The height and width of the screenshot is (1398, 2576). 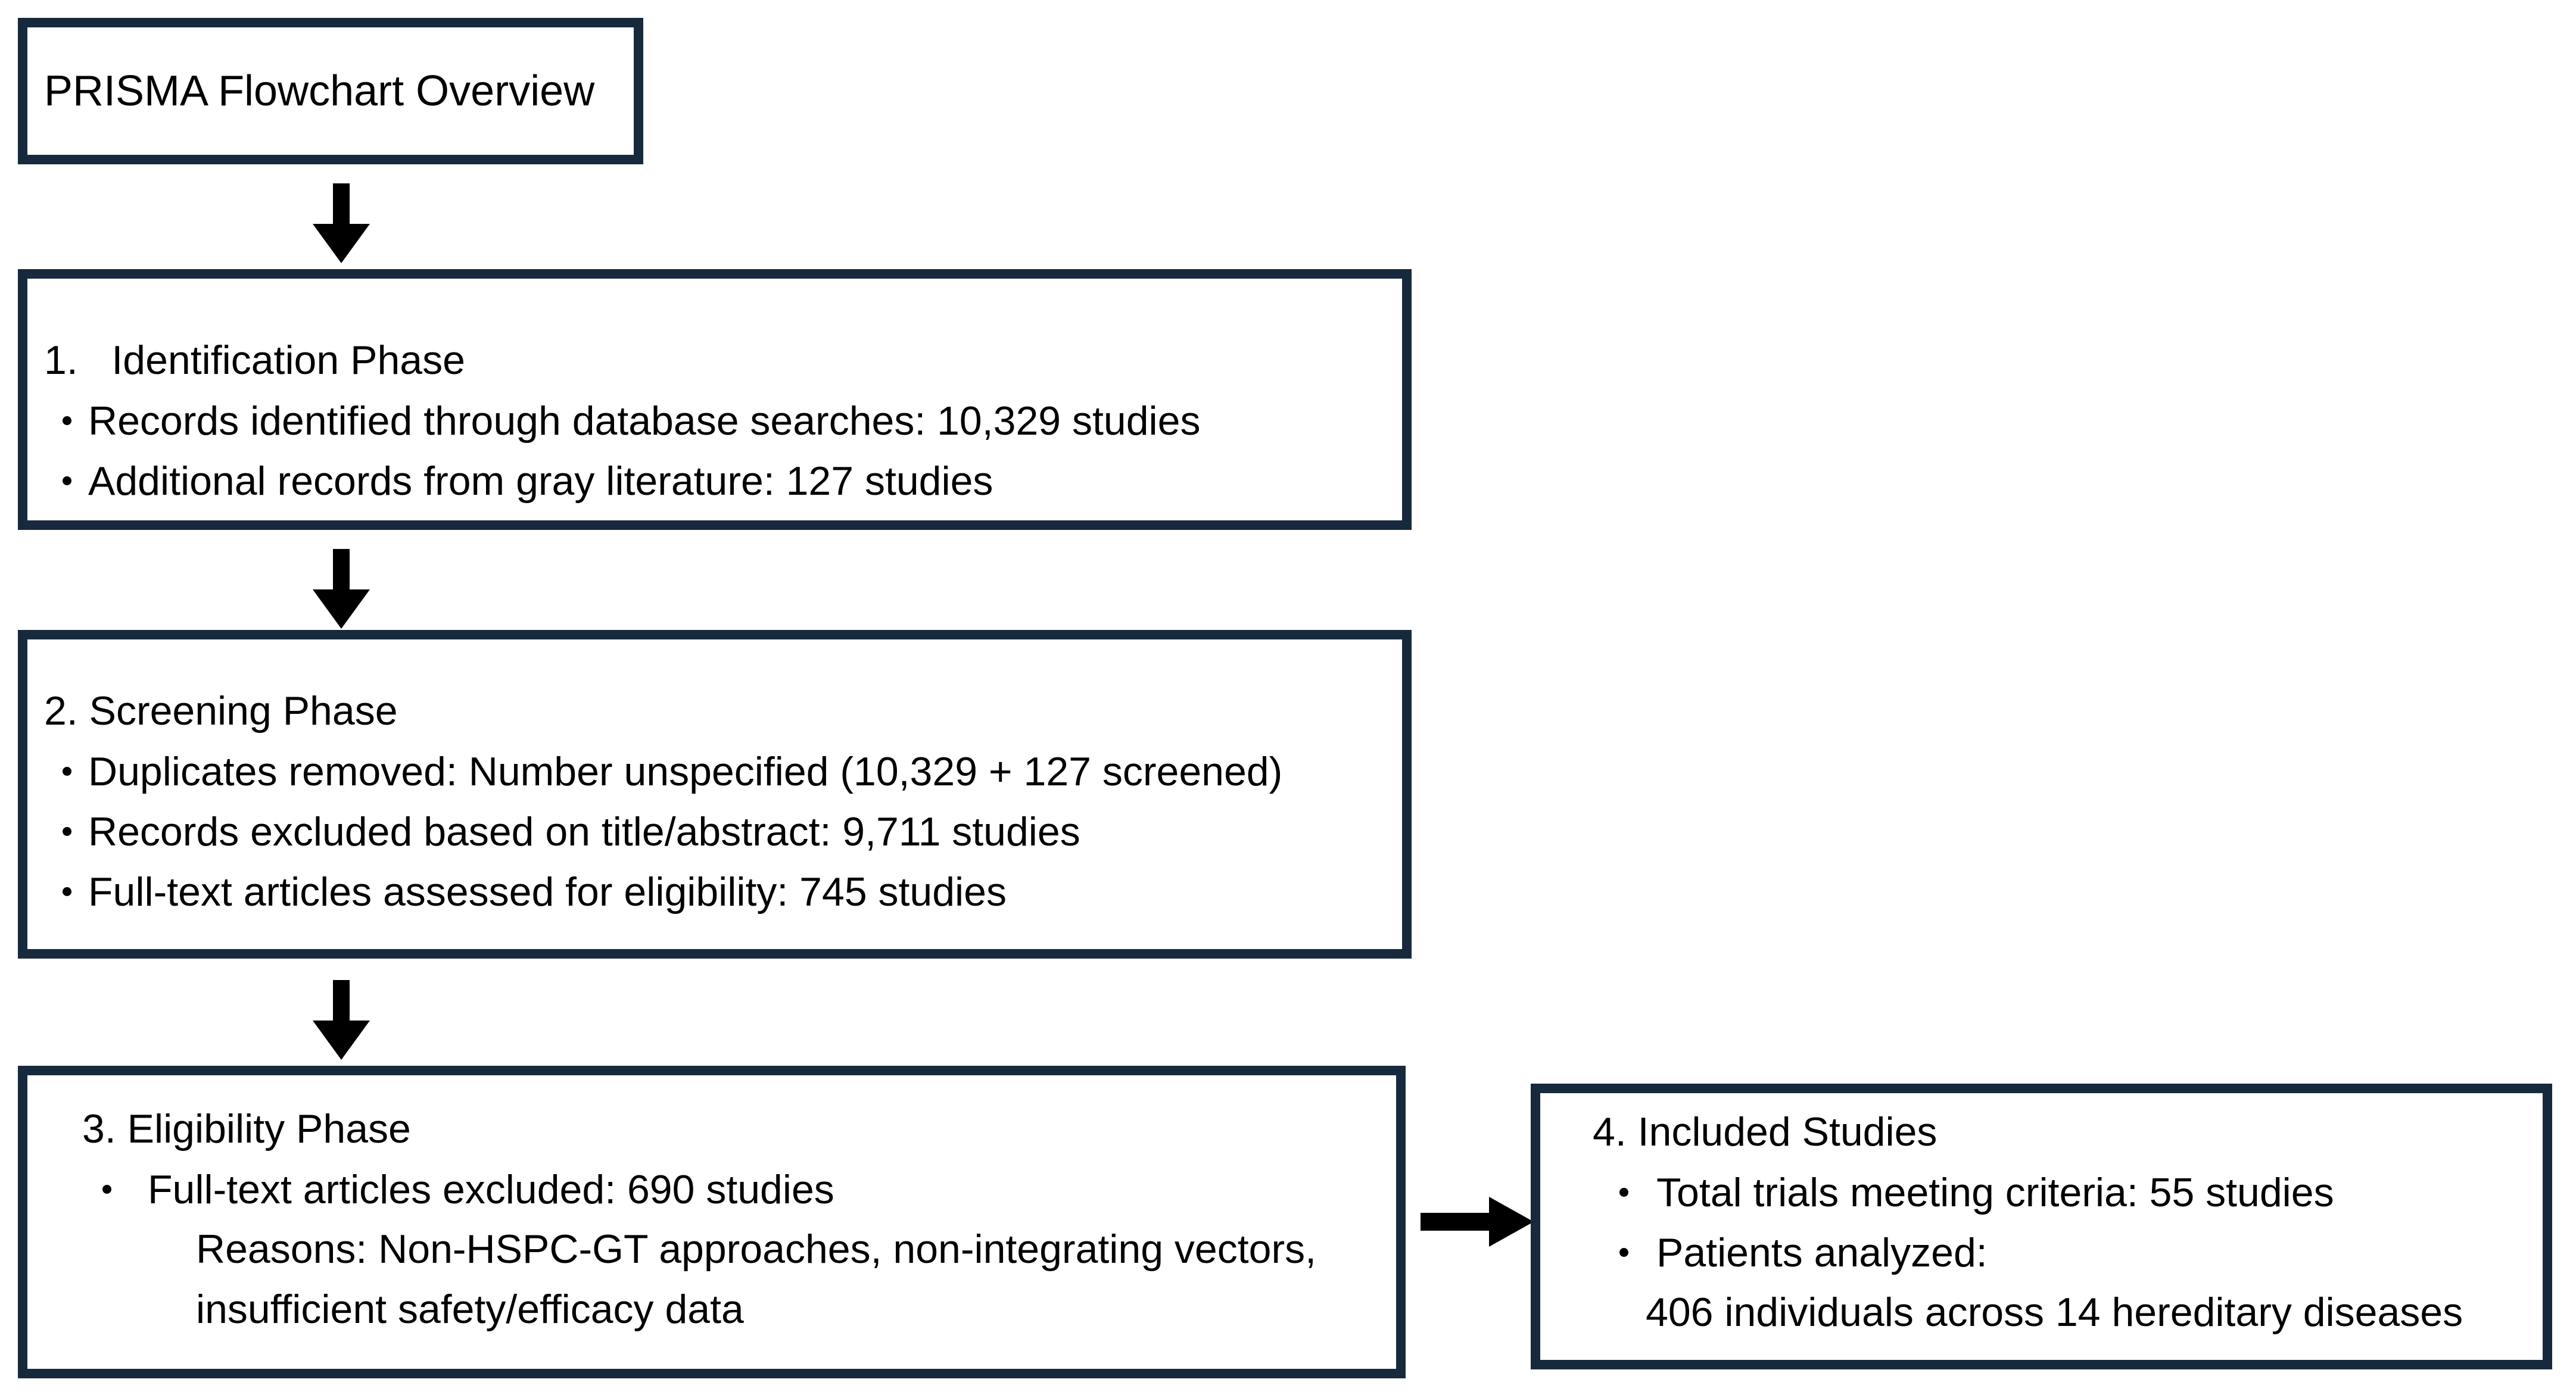 I want to click on arrow-down-1-icon, so click(x=341, y=223).